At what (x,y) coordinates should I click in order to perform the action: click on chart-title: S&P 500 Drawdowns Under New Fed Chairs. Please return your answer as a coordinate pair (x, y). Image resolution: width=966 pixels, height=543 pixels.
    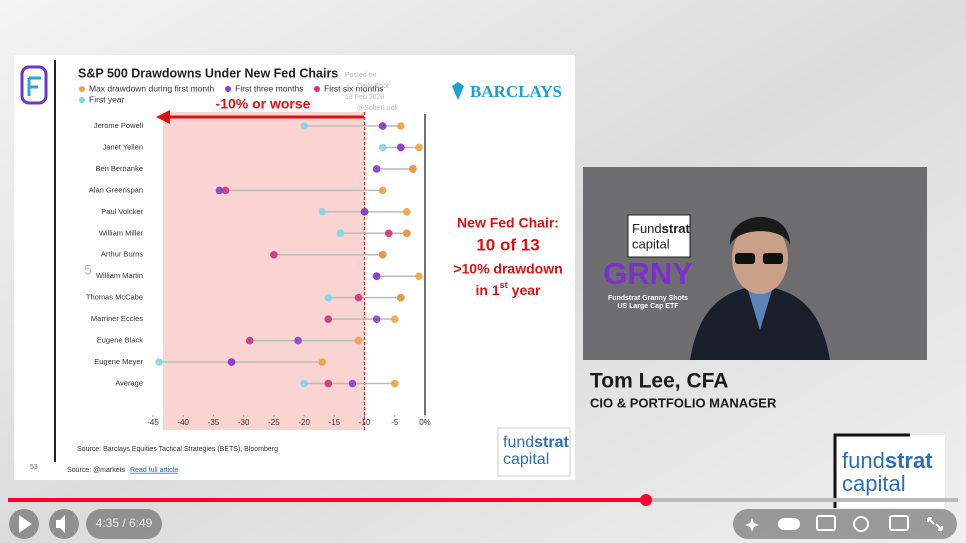
    Looking at the image, I should click on (208, 73).